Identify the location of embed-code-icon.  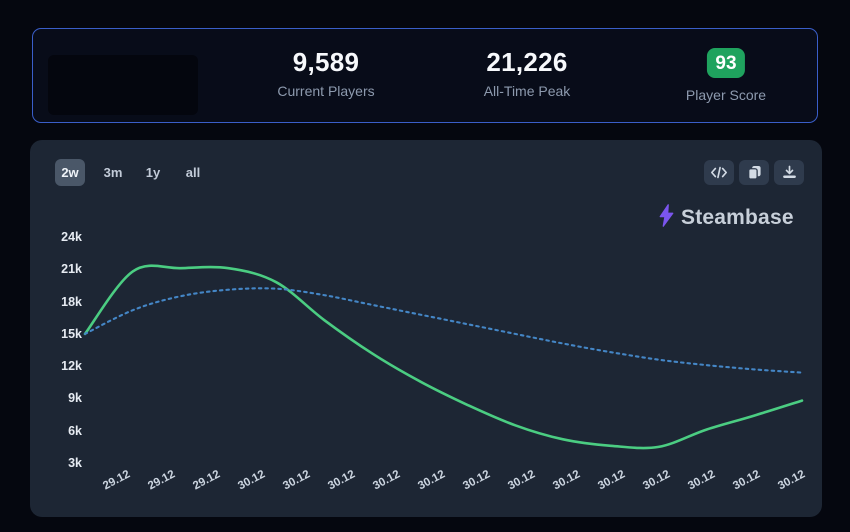
(719, 172).